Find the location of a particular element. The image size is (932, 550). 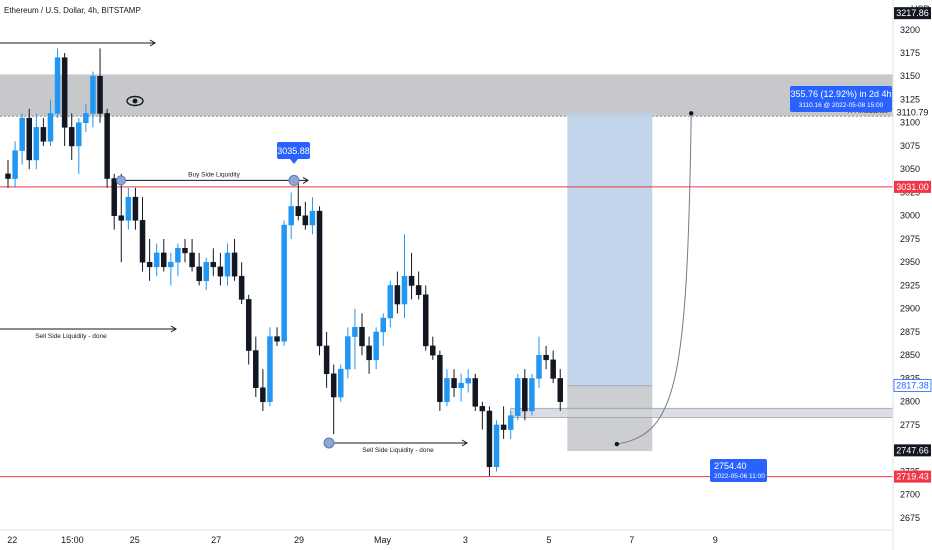

time-tick: 5 is located at coordinates (548, 540).